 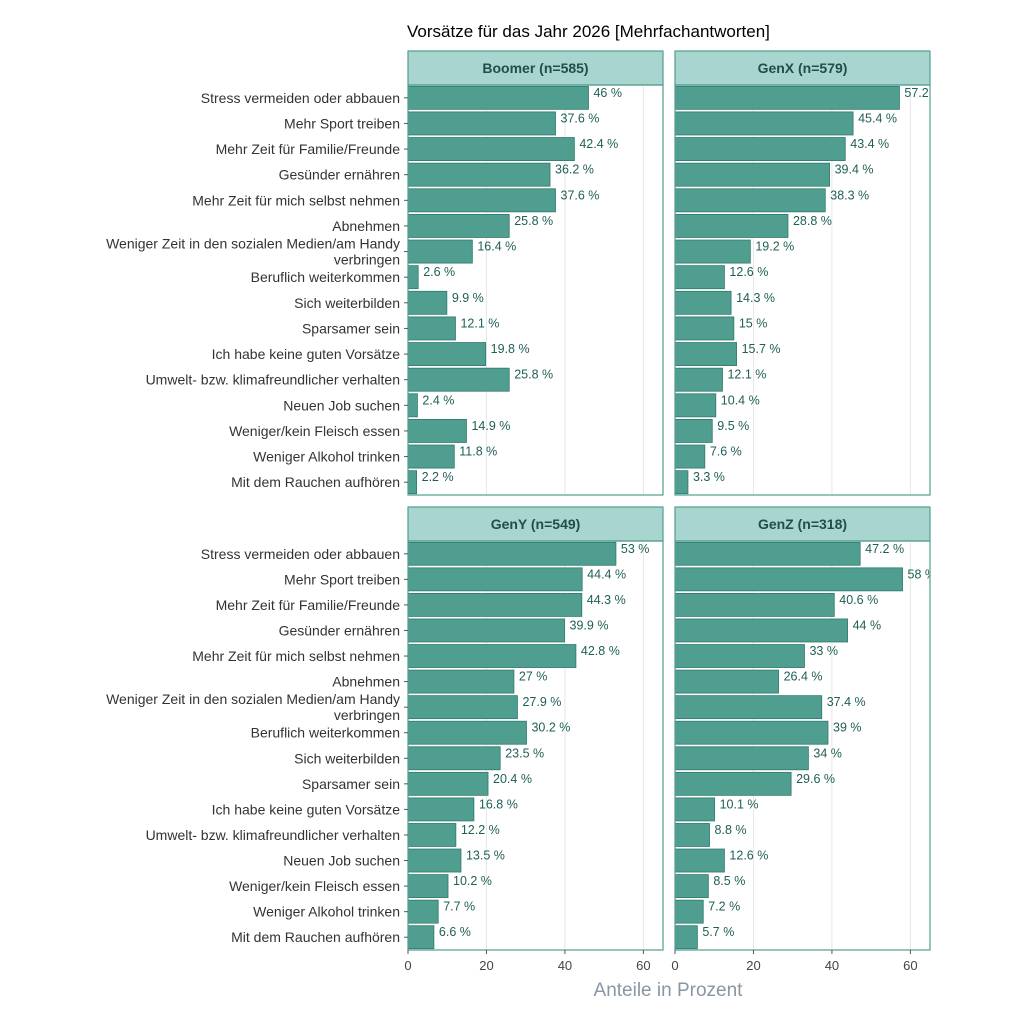 What do you see at coordinates (748, 272) in the screenshot?
I see `value-label-genx-7: 12.6 %` at bounding box center [748, 272].